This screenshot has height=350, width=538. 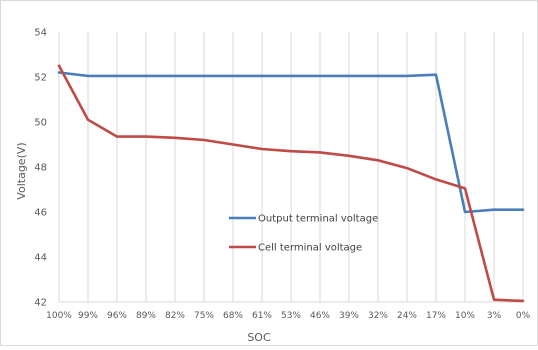 I want to click on x-axis-label: SOC, so click(x=259, y=337).